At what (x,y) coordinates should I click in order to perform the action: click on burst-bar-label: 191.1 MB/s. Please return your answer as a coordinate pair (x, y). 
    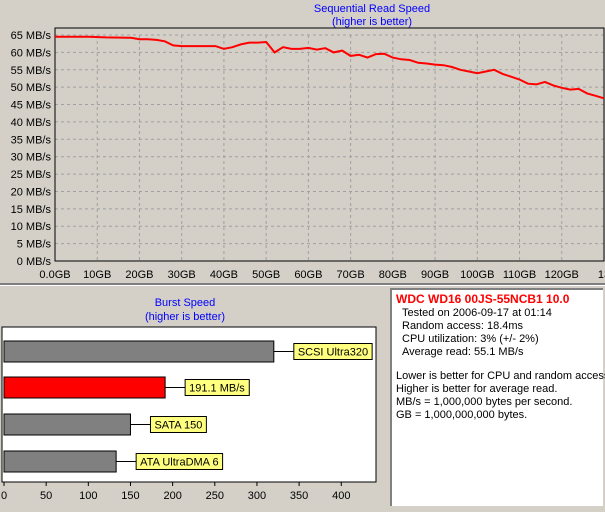
    Looking at the image, I should click on (217, 389).